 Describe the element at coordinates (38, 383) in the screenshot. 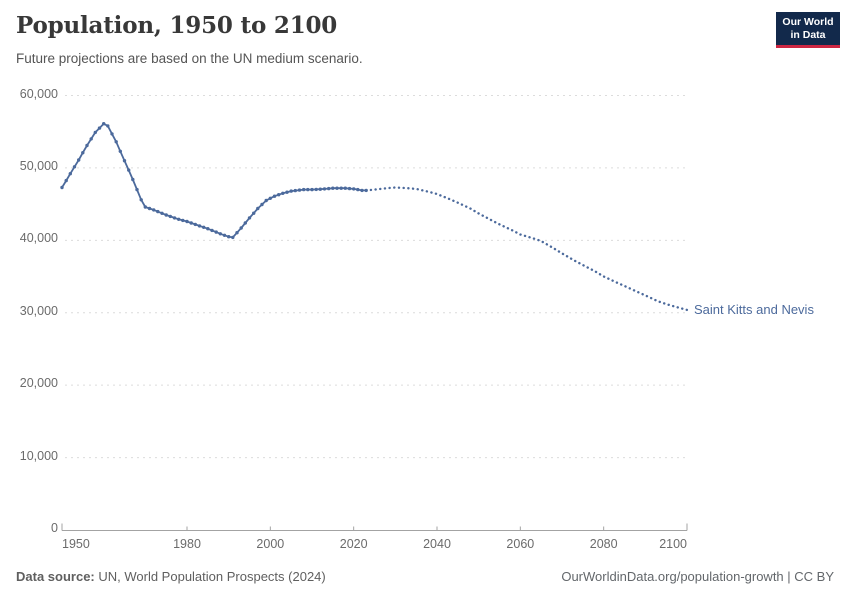

I see `y-tick-label: 20,000` at that location.